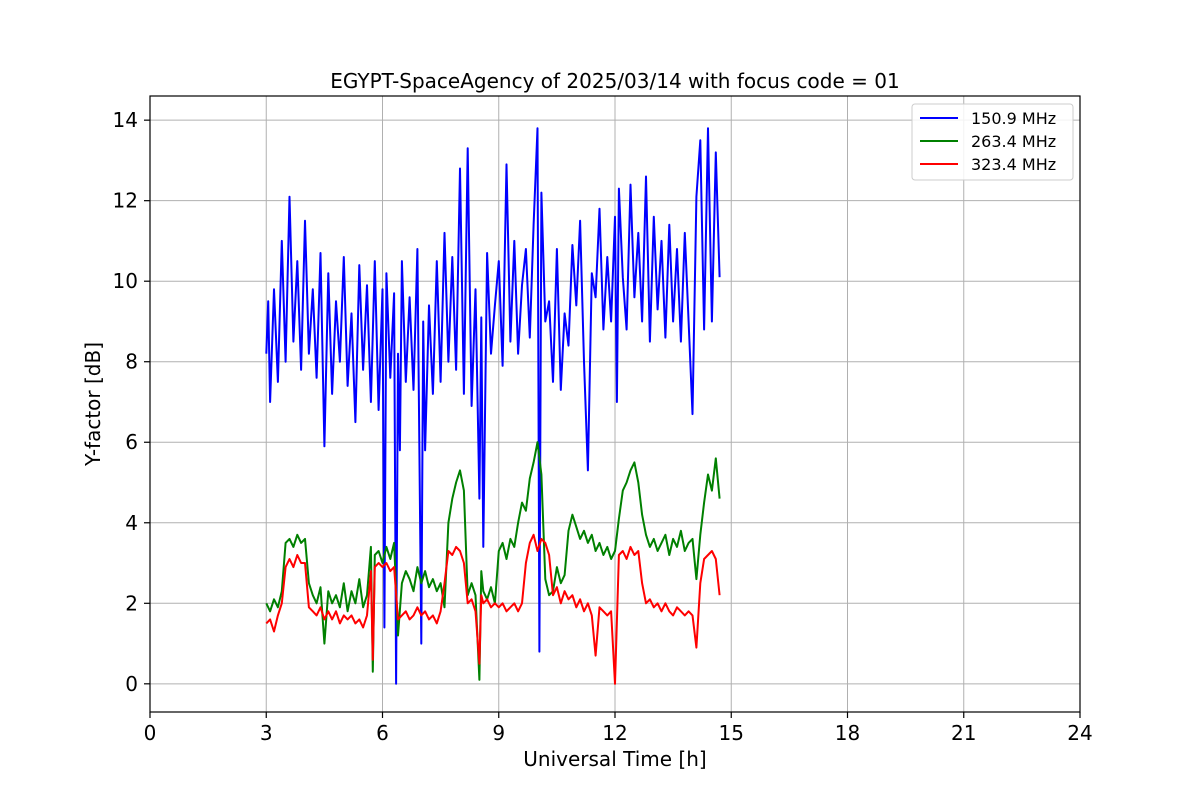  Describe the element at coordinates (125, 120) in the screenshot. I see `y-tick-label: 14` at that location.